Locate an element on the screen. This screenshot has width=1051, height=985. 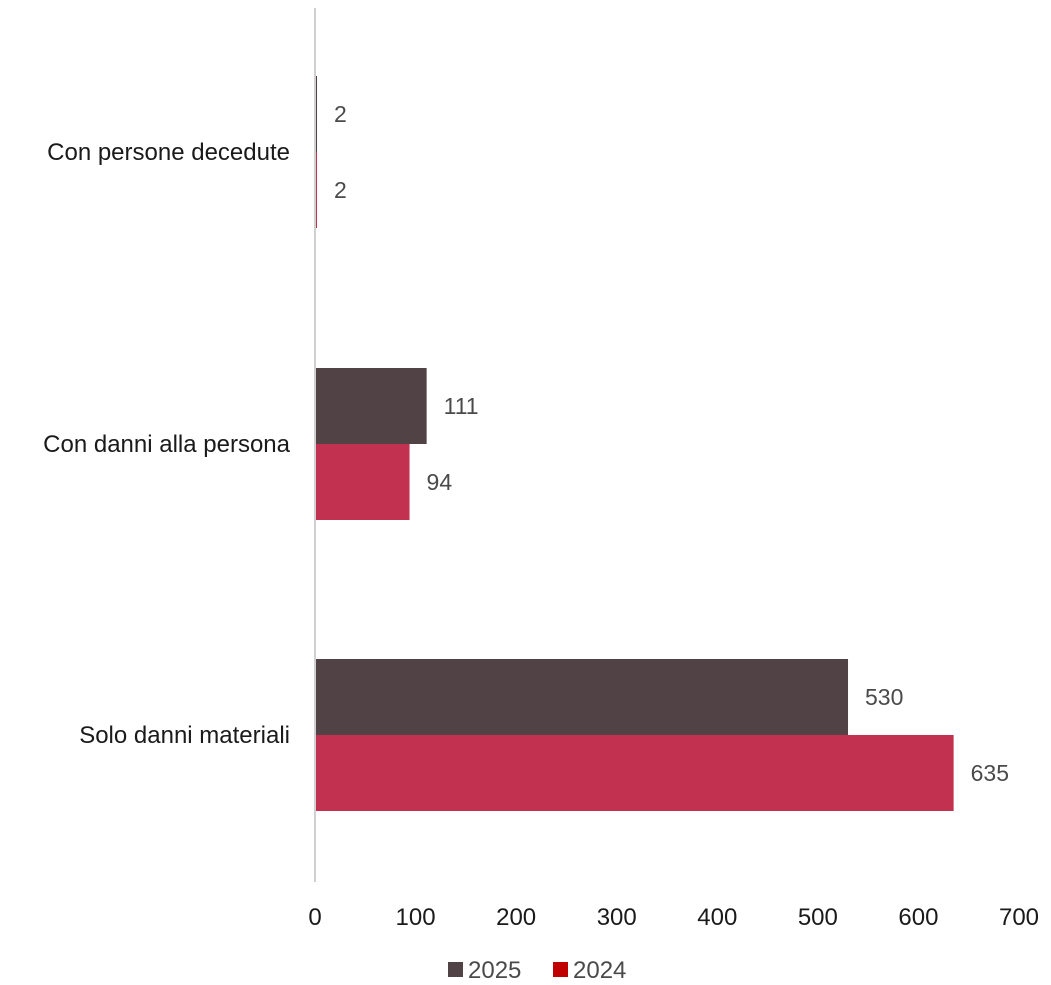
data-label: 111 is located at coordinates (461, 406).